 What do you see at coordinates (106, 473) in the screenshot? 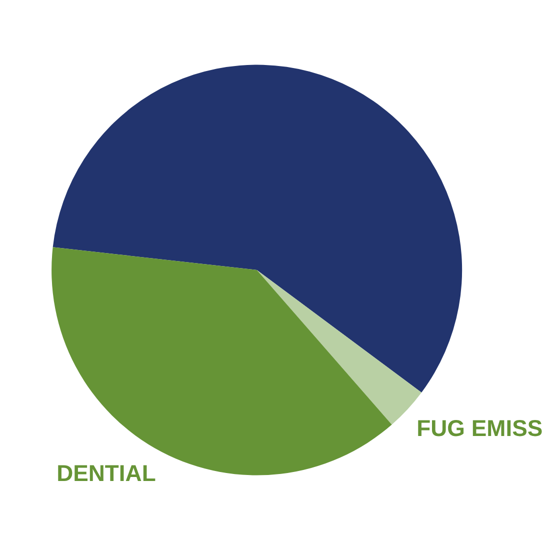
I see `slice-label: DENTIAL` at bounding box center [106, 473].